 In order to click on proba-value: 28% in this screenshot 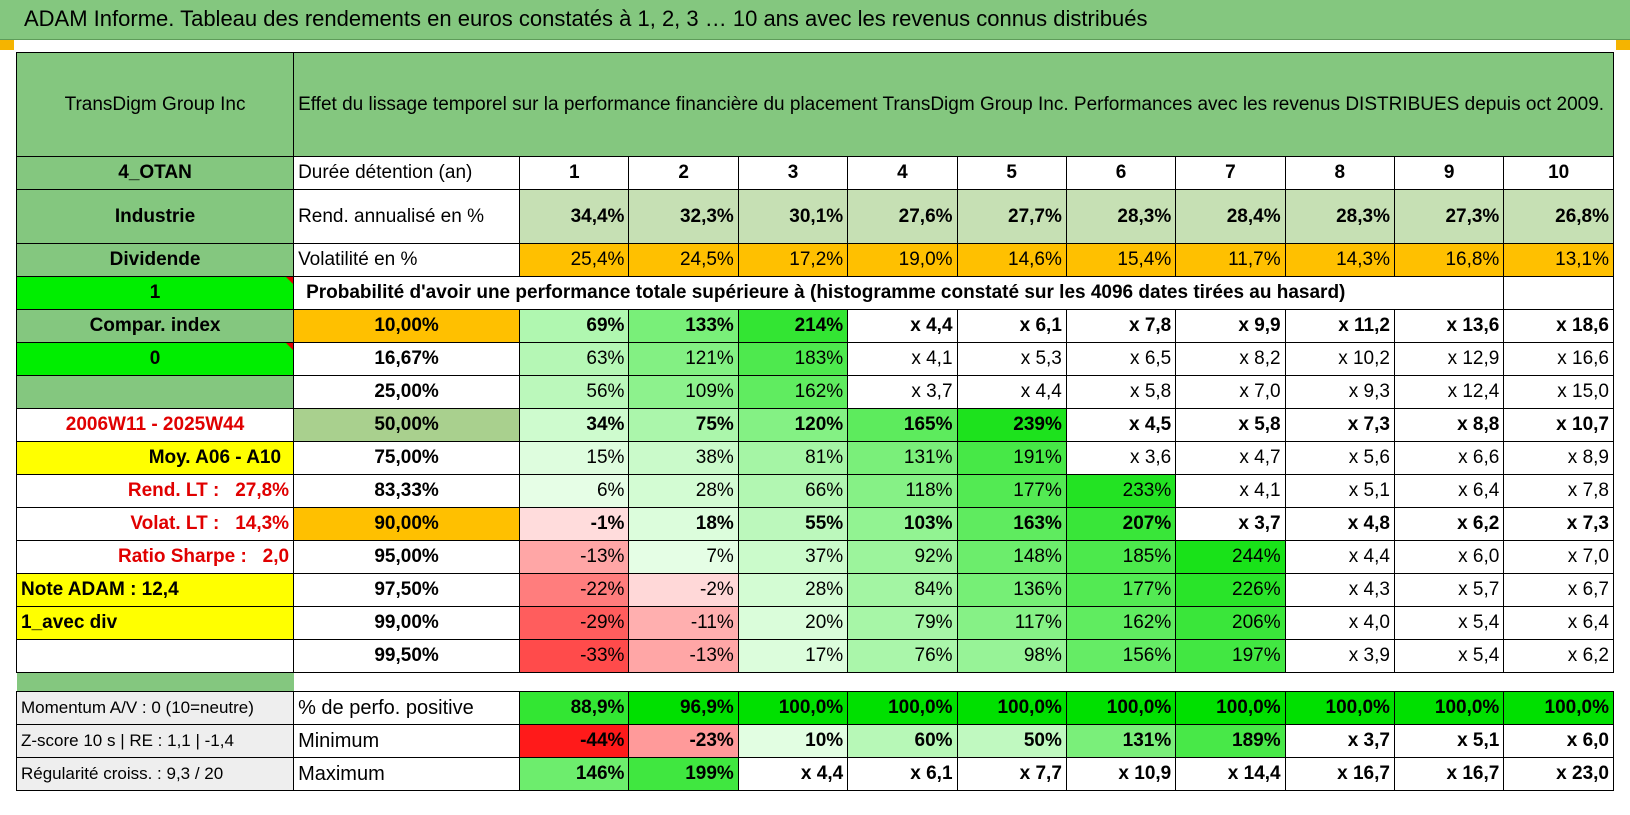, I will do `click(793, 590)`.